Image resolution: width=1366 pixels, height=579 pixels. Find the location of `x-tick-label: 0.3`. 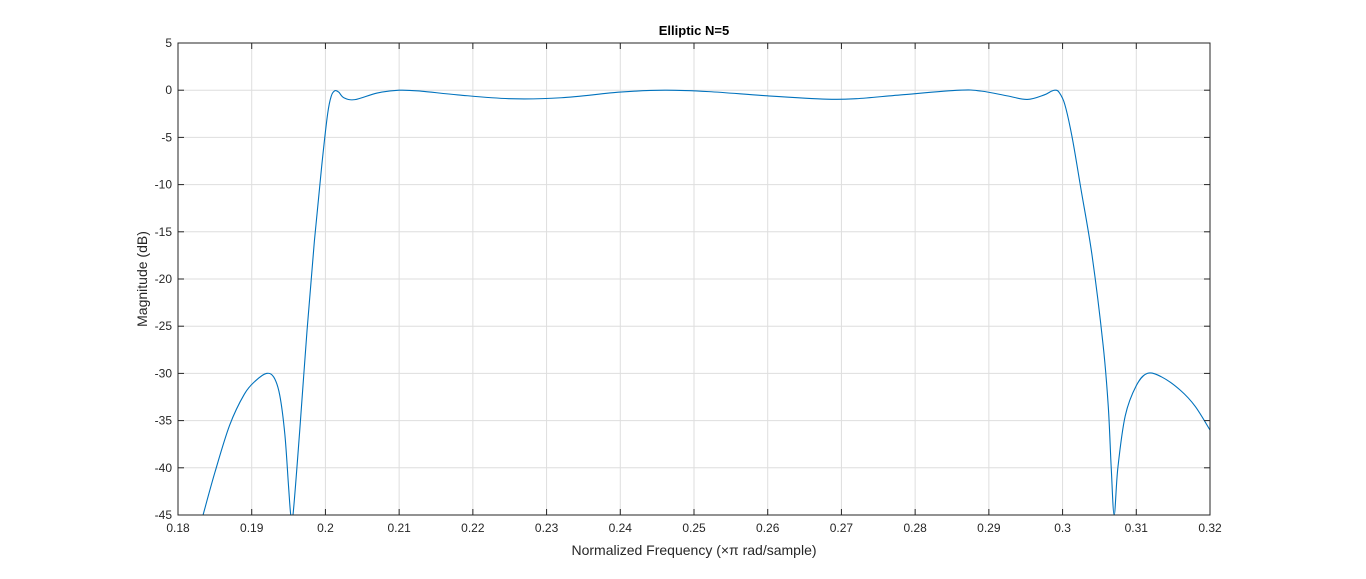

x-tick-label: 0.3 is located at coordinates (1062, 528).